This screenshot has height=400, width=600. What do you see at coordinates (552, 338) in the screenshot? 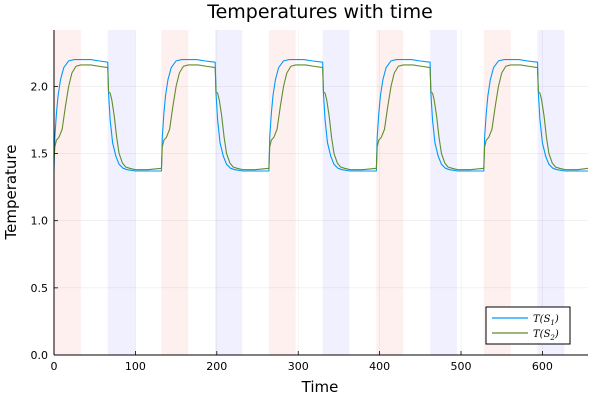
I see `legend-label-s2-sub: 2` at bounding box center [552, 338].